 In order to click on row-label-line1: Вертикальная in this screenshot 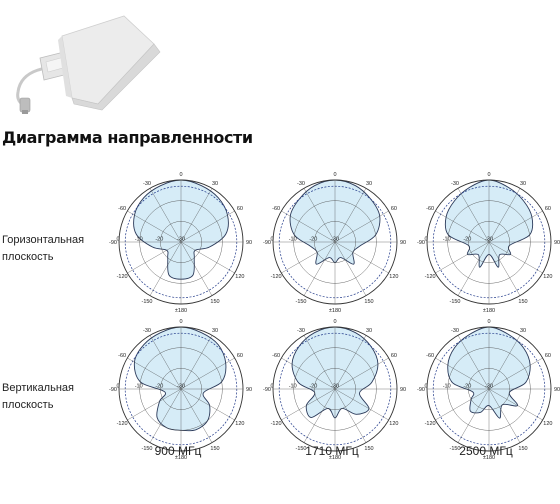, I will do `click(38, 388)`.